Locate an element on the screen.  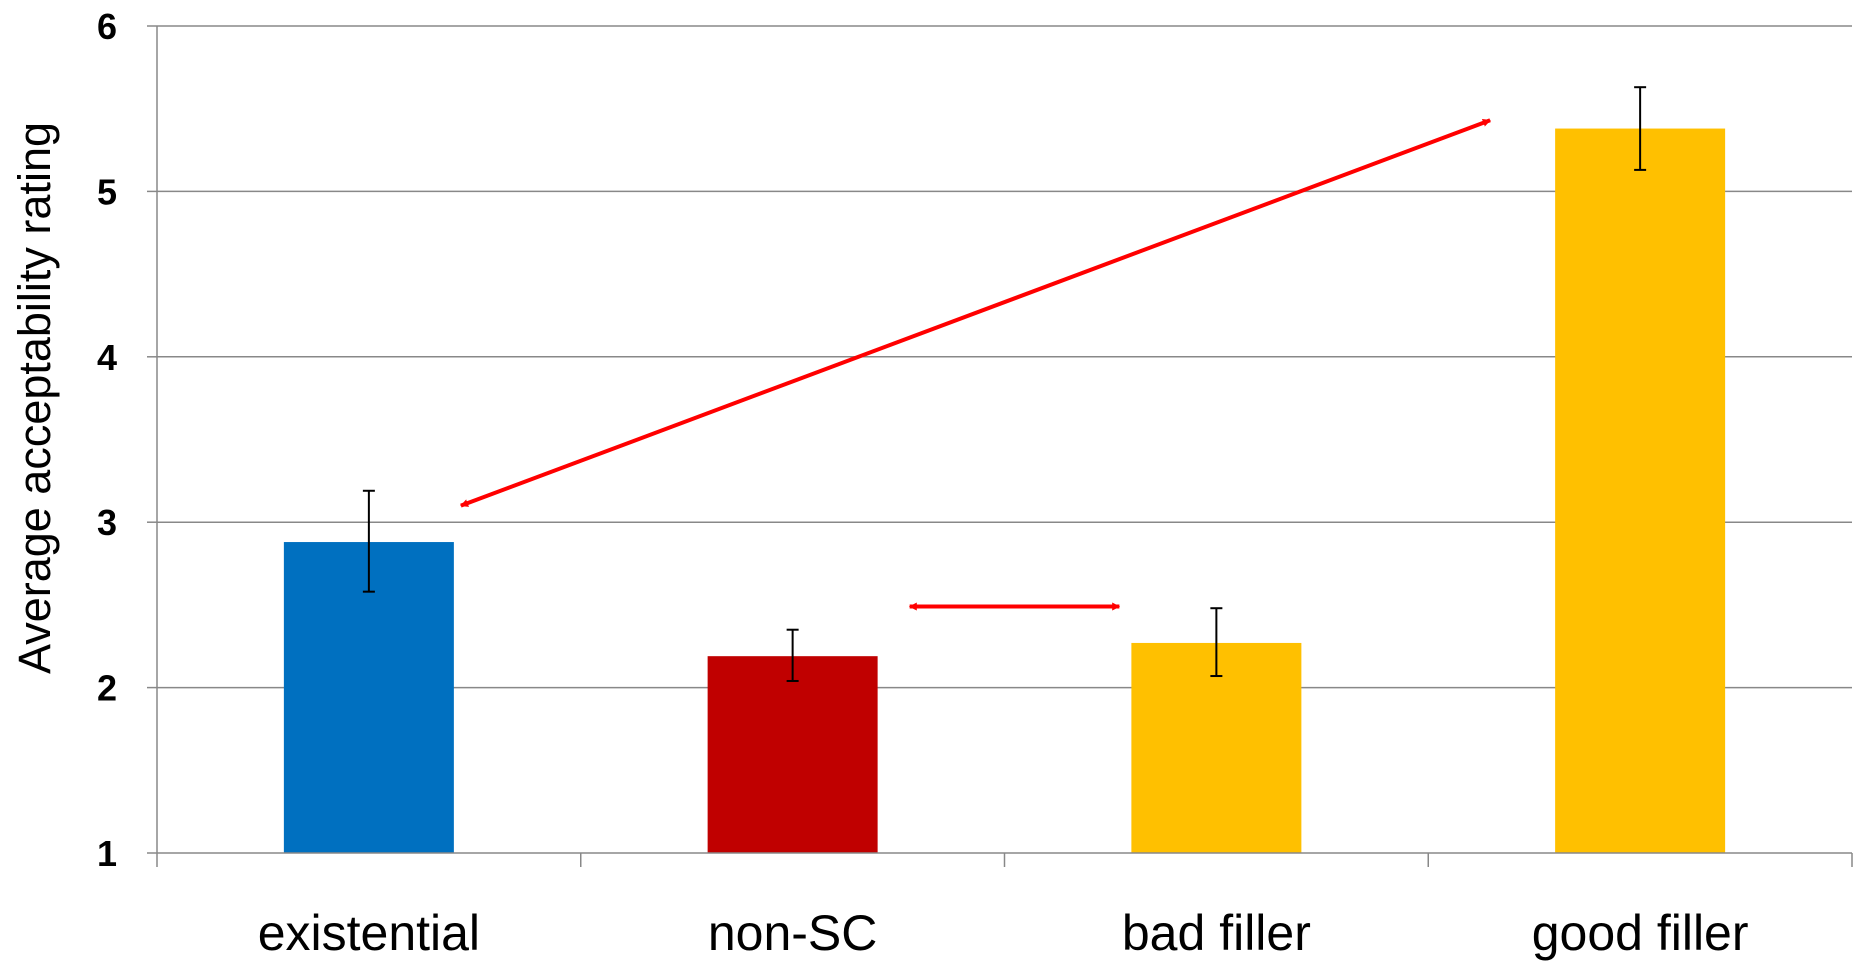
y-axis-label: Average acceptability rating is located at coordinates (34, 398).